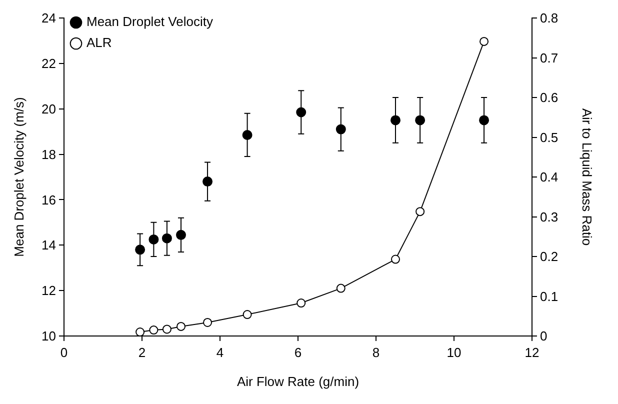  I want to click on y-tick-label: 22, so click(49, 63).